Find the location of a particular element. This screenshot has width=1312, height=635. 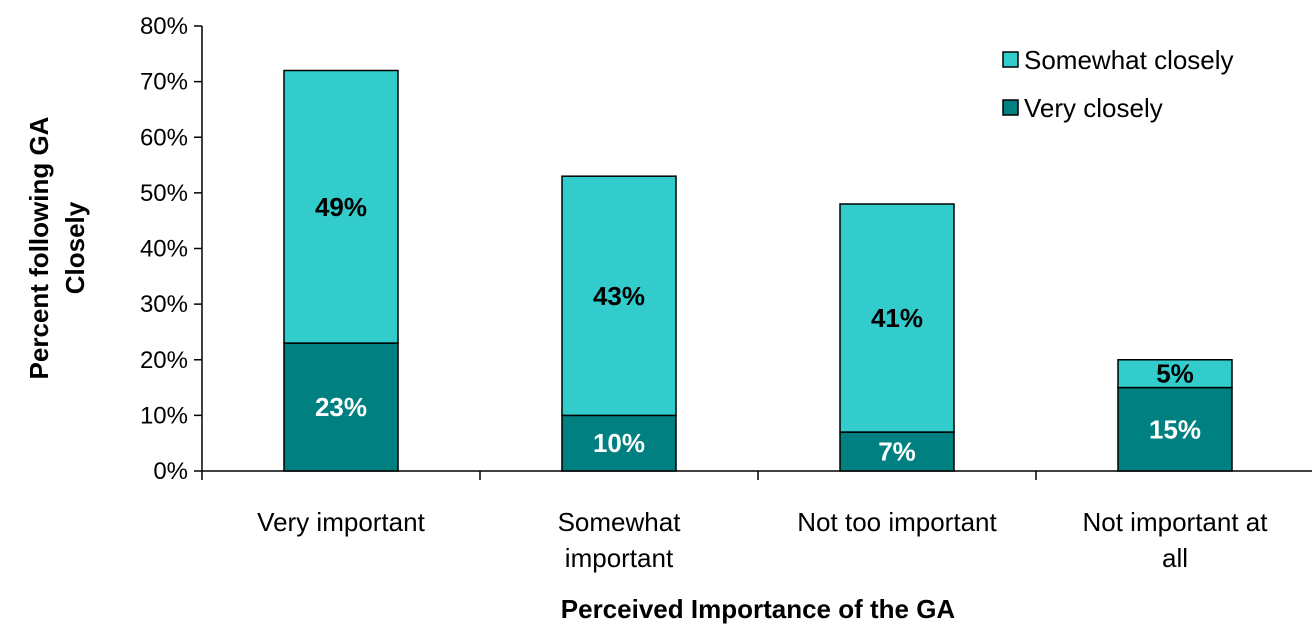

x-category-label-line: important is located at coordinates (619, 558).